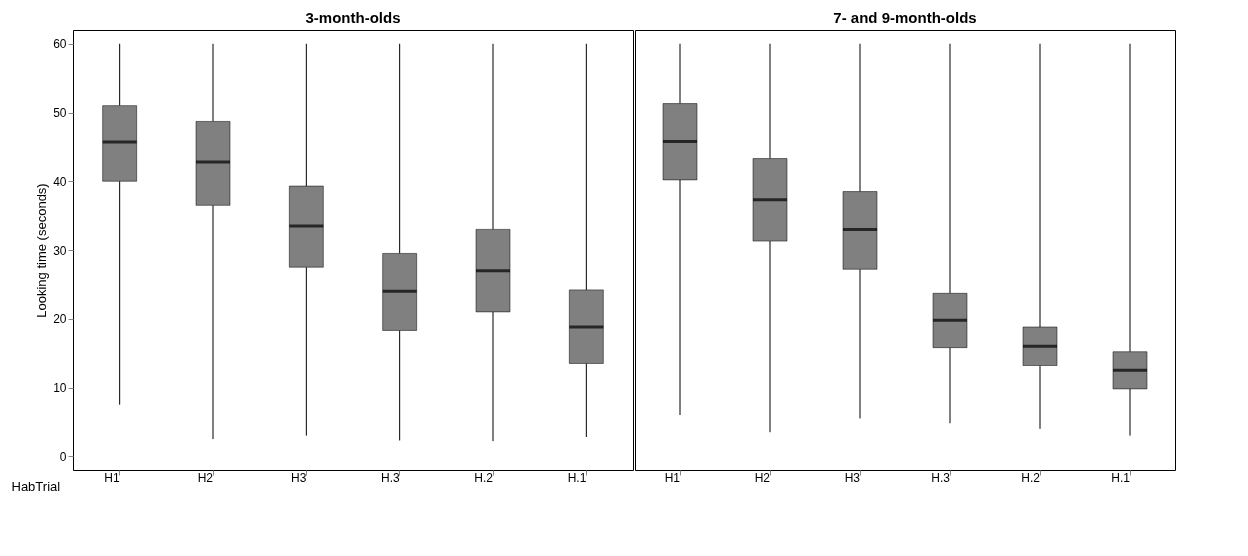  Describe the element at coordinates (60, 250) in the screenshot. I see `y-tick-label: 30` at that location.